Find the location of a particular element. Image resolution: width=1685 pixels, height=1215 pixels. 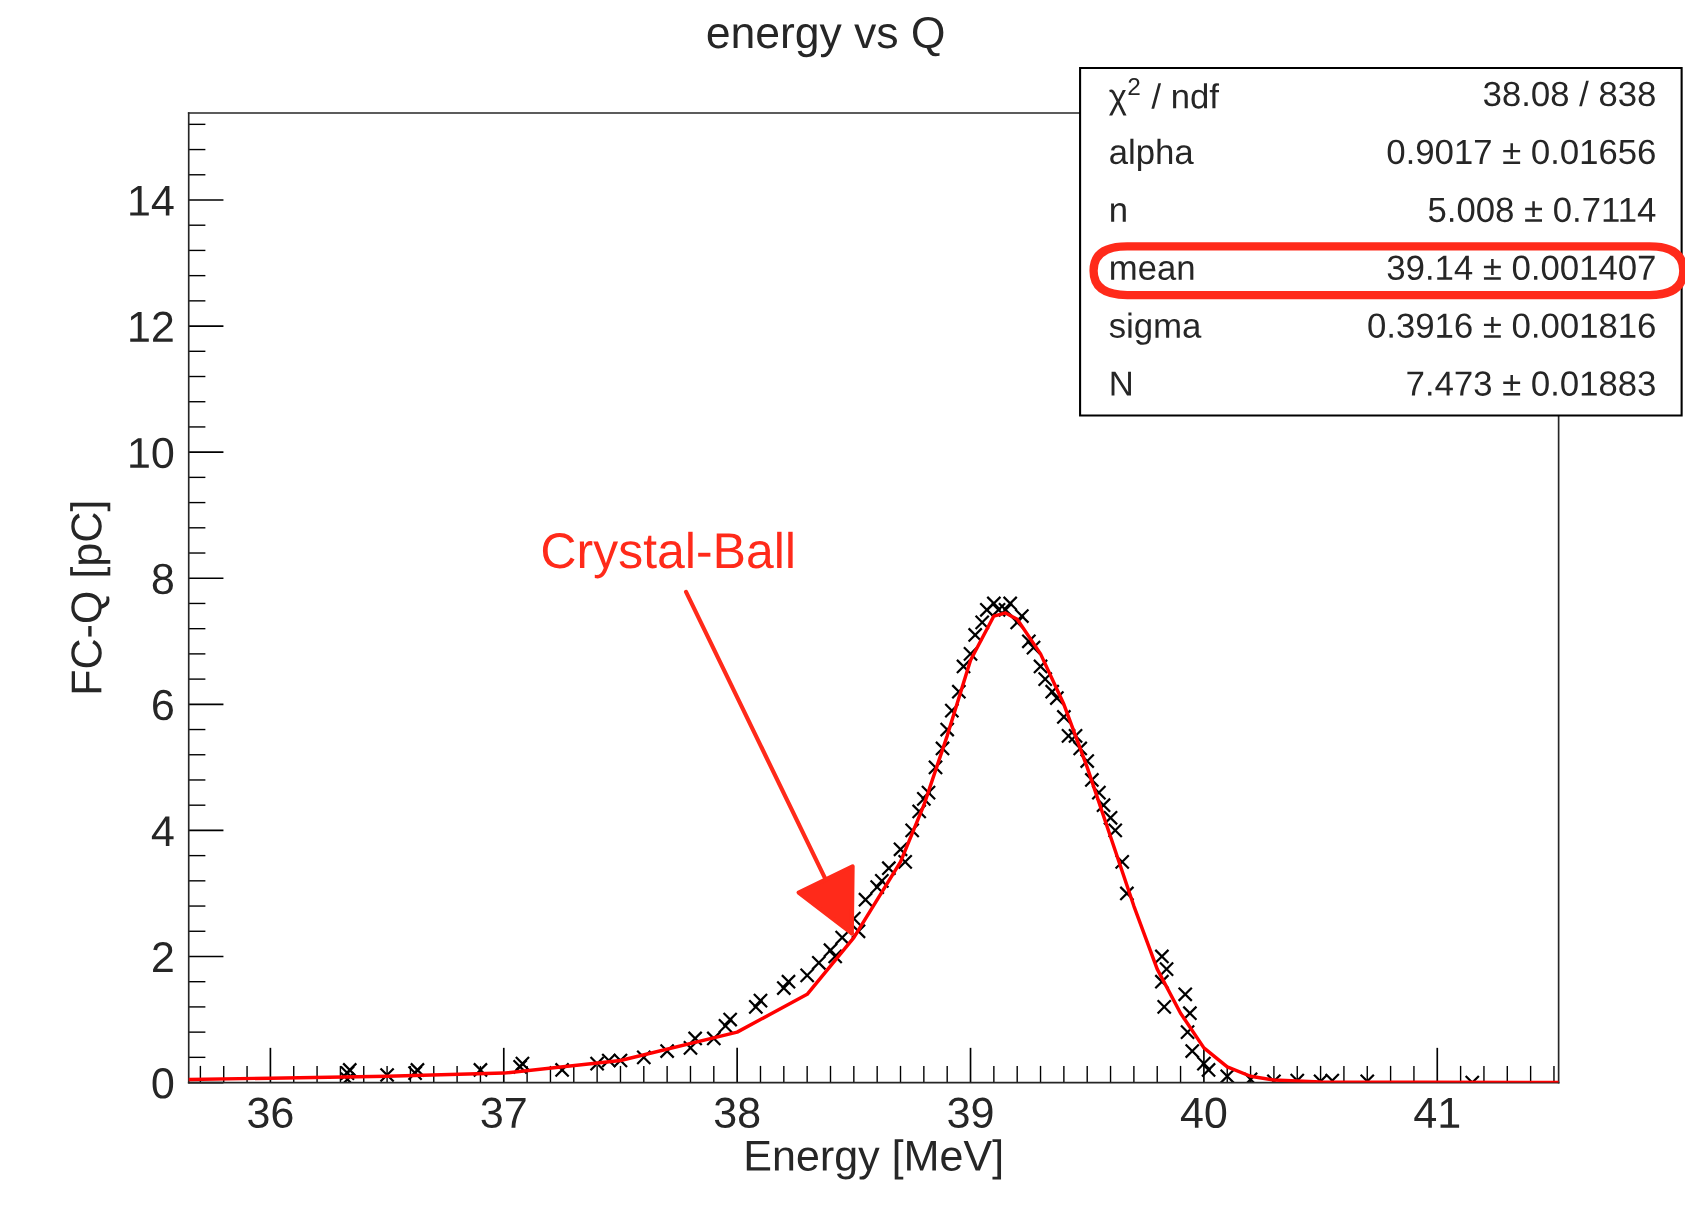

y-axis-title: FC-Q [pC] is located at coordinates (90, 597).